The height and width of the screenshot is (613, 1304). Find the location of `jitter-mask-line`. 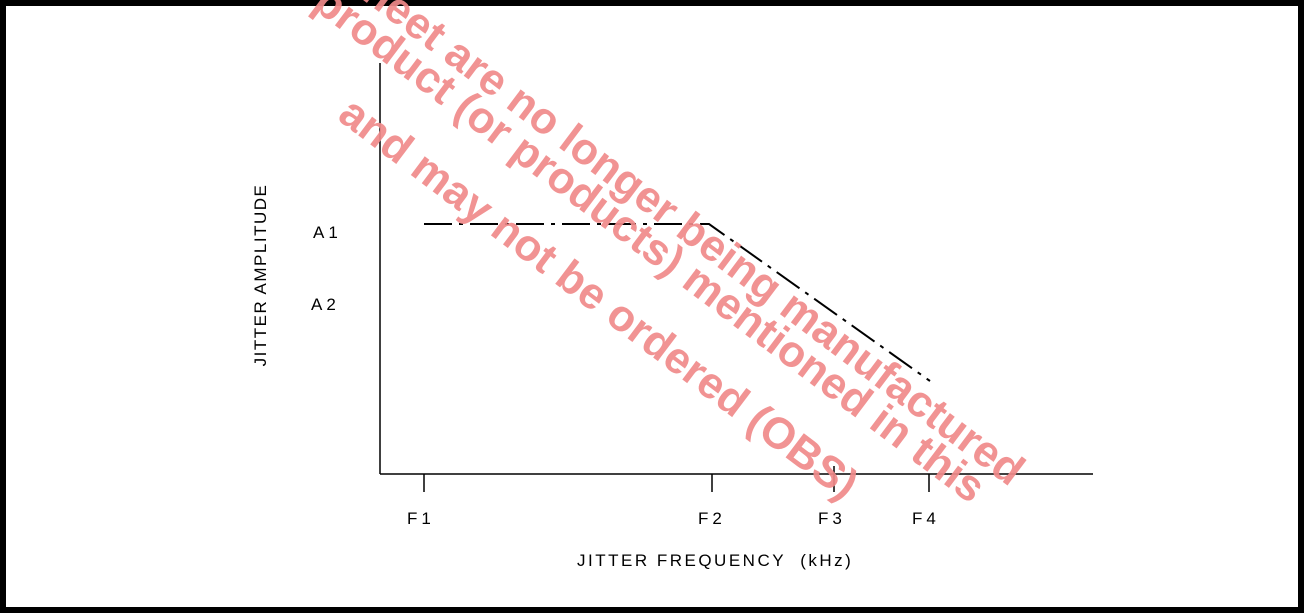

jitter-mask-line is located at coordinates (677, 302).